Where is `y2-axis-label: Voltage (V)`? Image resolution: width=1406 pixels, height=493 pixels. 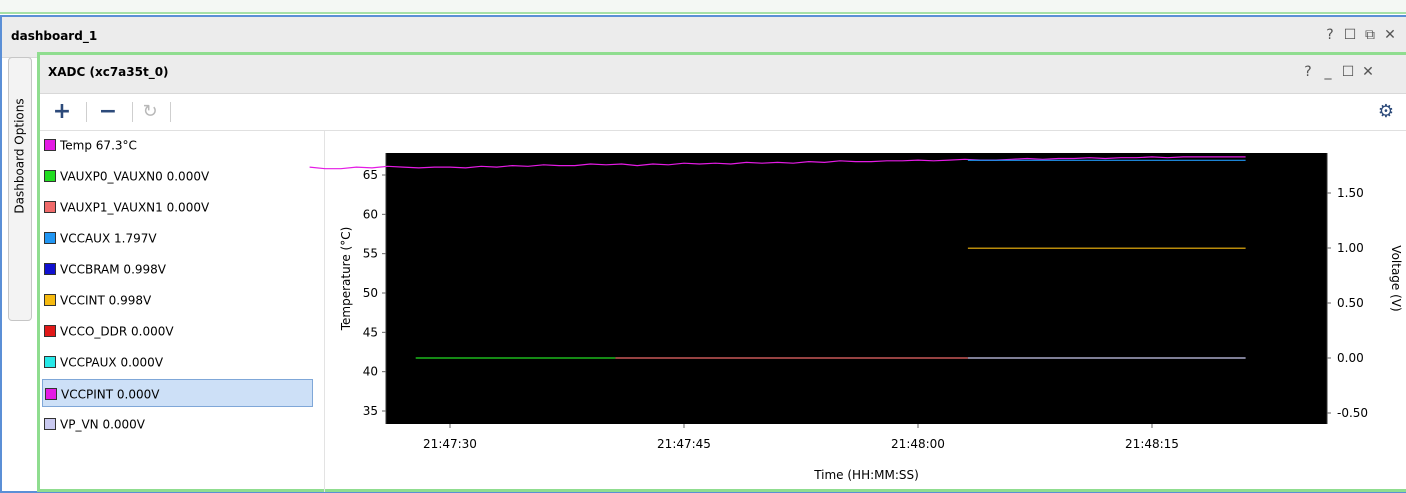 y2-axis-label: Voltage (V) is located at coordinates (1396, 278).